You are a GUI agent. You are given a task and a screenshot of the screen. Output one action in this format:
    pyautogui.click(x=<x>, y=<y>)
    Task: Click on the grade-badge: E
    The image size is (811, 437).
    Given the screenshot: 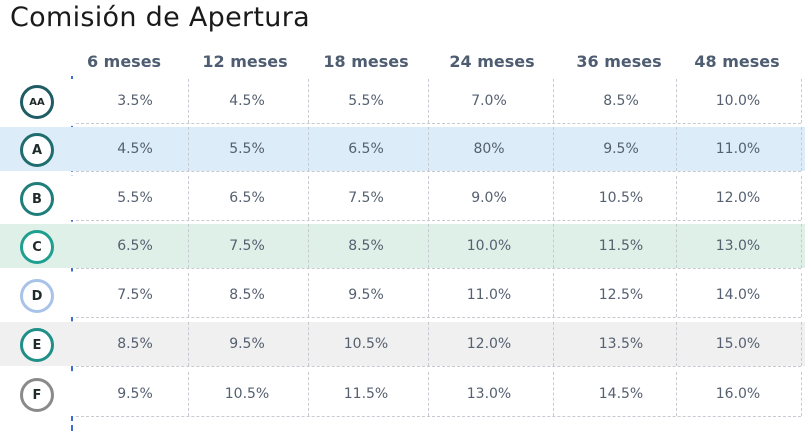 What is the action you would take?
    pyautogui.click(x=37, y=345)
    